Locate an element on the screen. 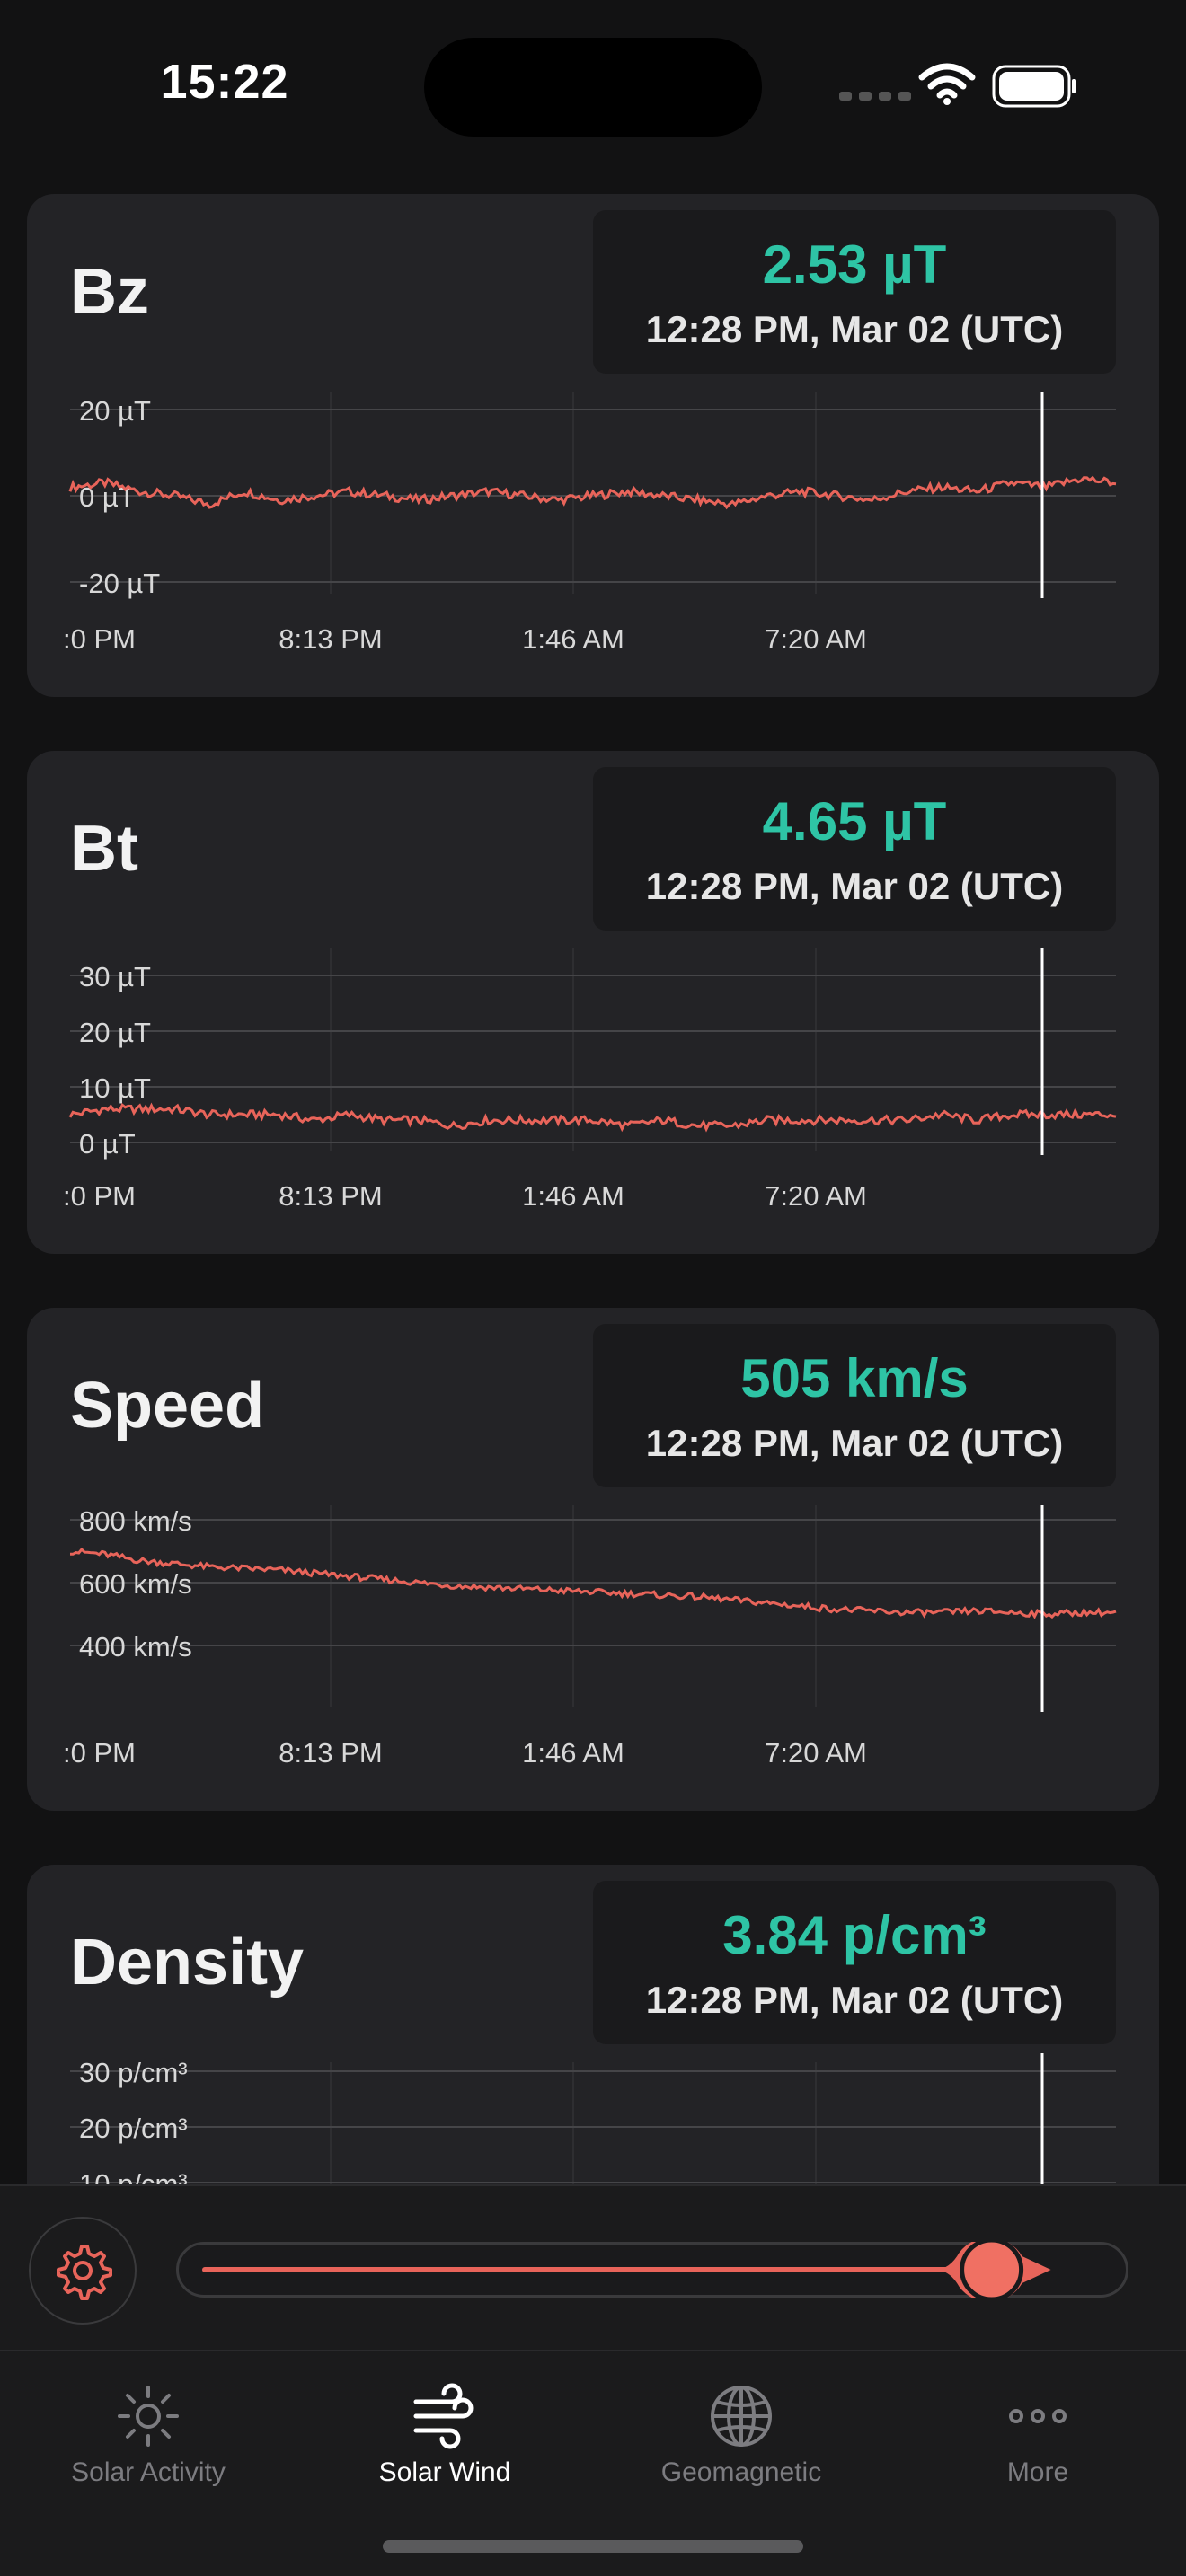 Image resolution: width=1186 pixels, height=2576 pixels. y-tick-label: -20 µT is located at coordinates (119, 583).